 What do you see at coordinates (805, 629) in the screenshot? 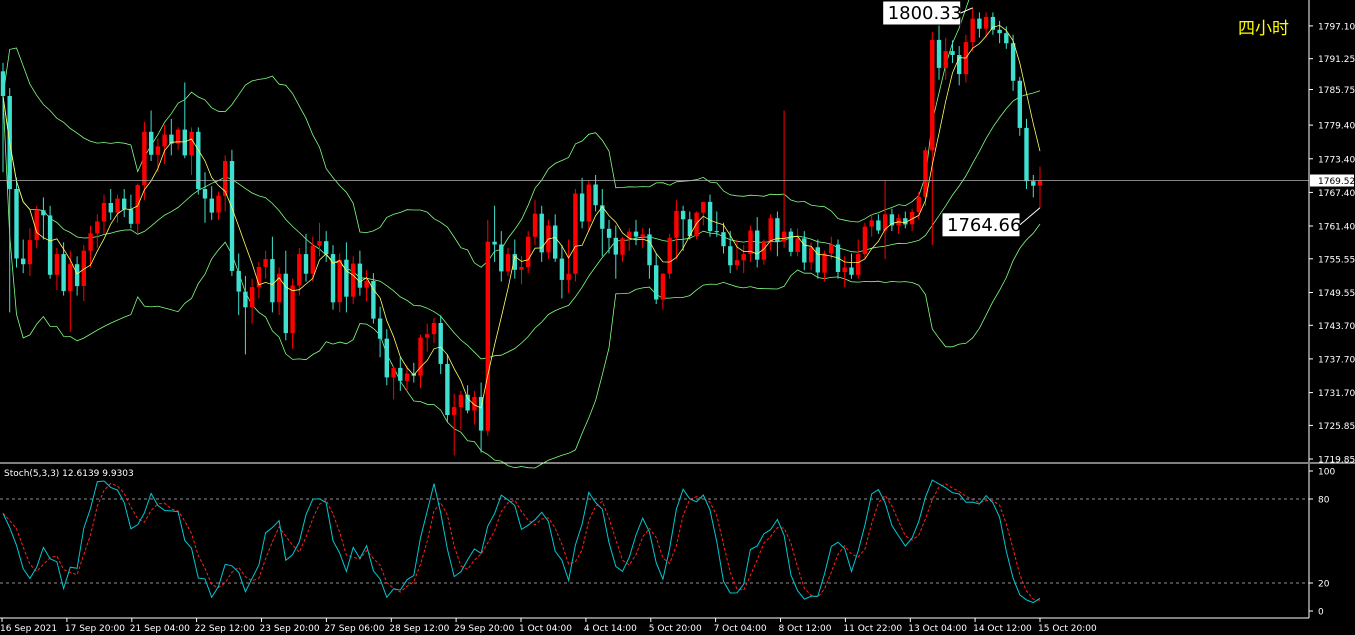
I see `time-tick-label: 8 Oct 12:00` at bounding box center [805, 629].